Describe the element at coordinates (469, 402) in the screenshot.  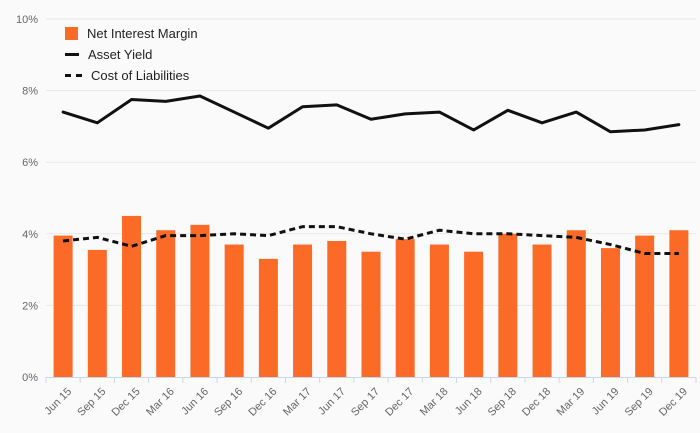
I see `x-tick-label: Jun 18` at that location.